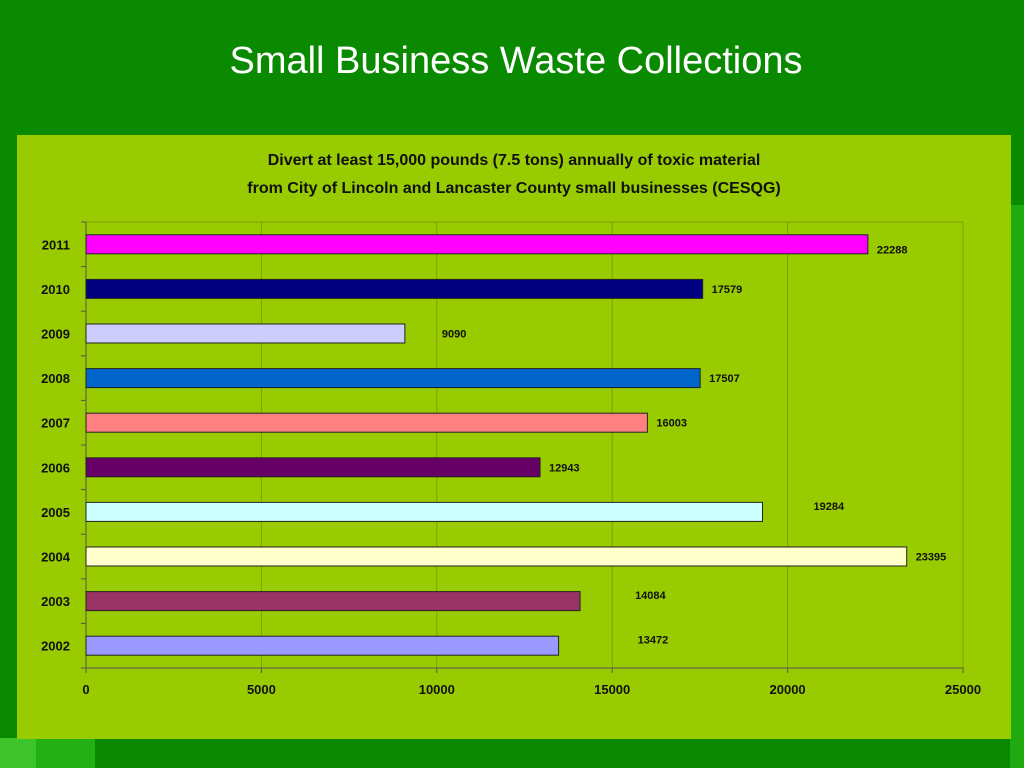 This screenshot has width=1024, height=768. What do you see at coordinates (394, 288) in the screenshot?
I see `bar-2010` at bounding box center [394, 288].